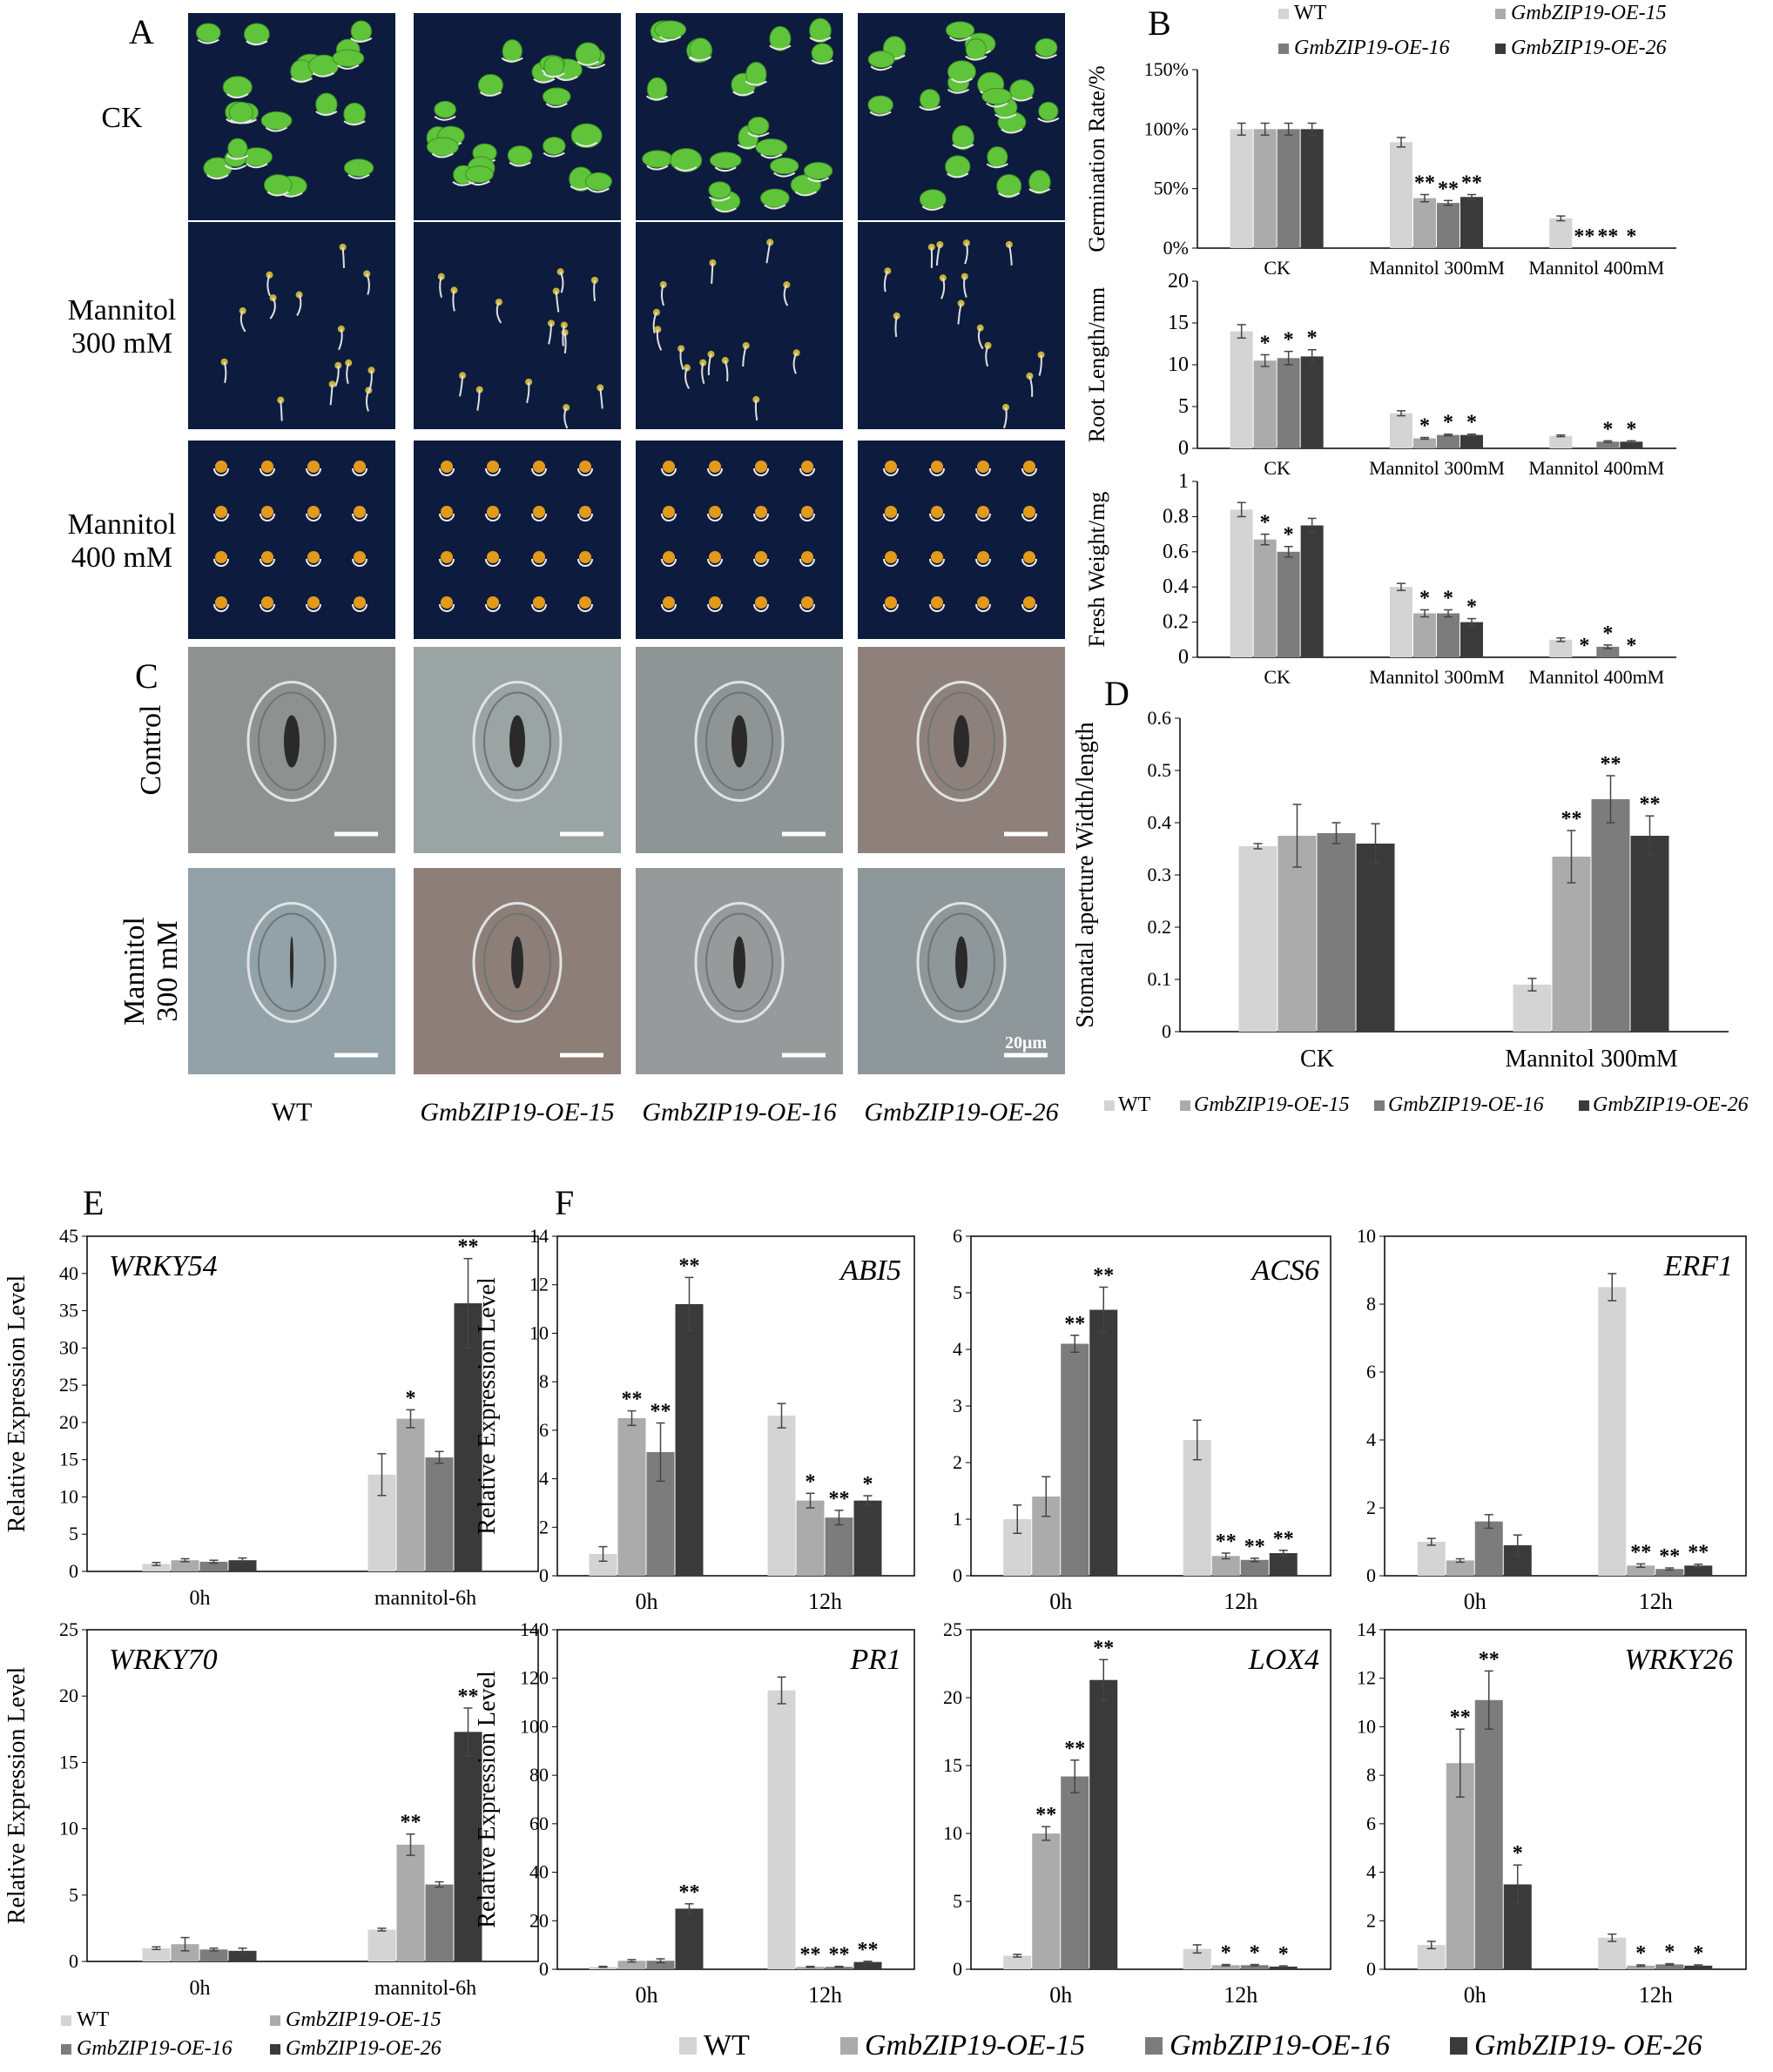 This screenshot has width=1773, height=2072. What do you see at coordinates (151, 750) in the screenshot?
I see `row-label-C: Control` at bounding box center [151, 750].